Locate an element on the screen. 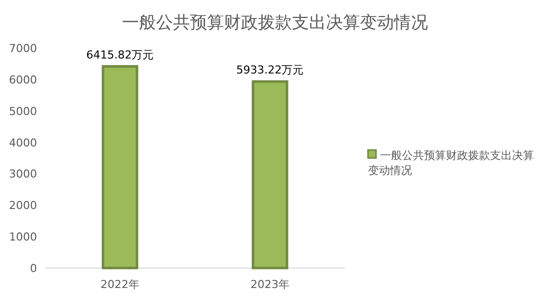 The height and width of the screenshot is (303, 550). y-tick-label: 5000 is located at coordinates (23, 111).